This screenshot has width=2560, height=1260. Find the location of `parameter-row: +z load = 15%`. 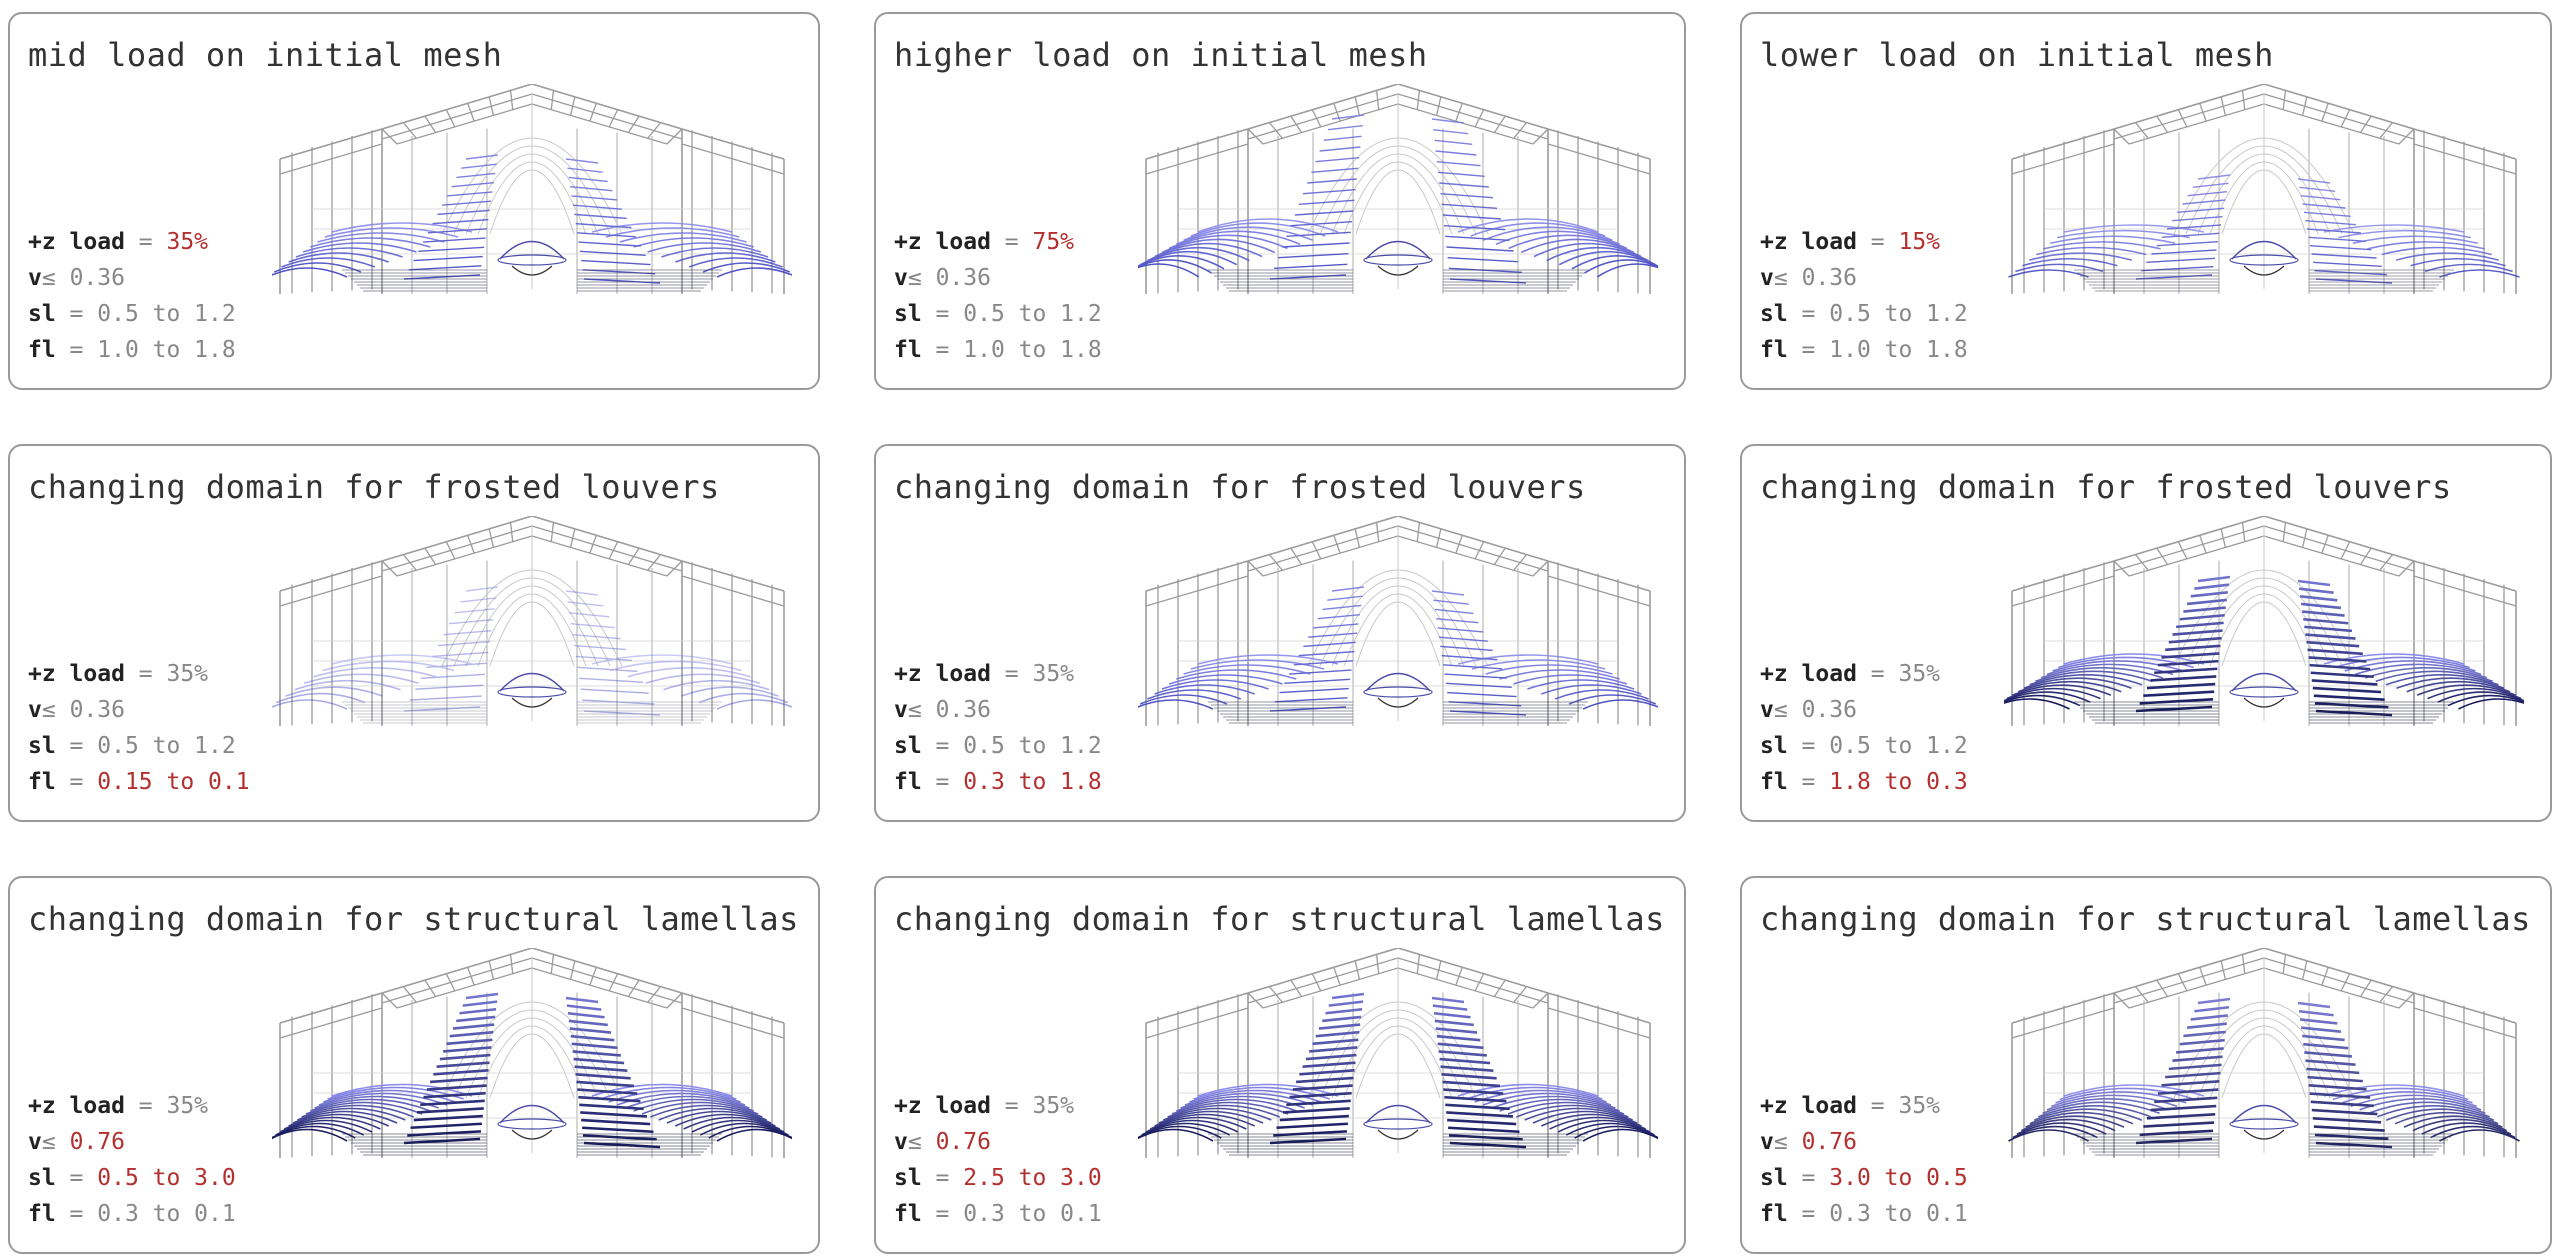

parameter-row: +z load = 15% is located at coordinates (1864, 242).